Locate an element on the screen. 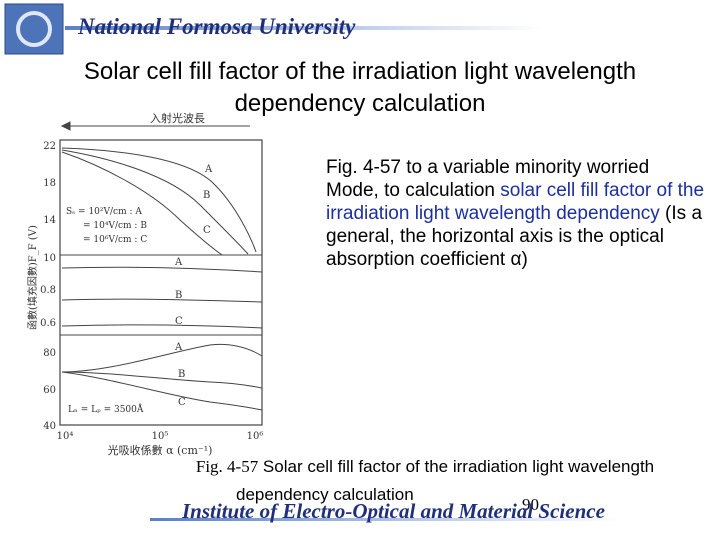  y-tick-label: 0.6 is located at coordinates (48, 323).